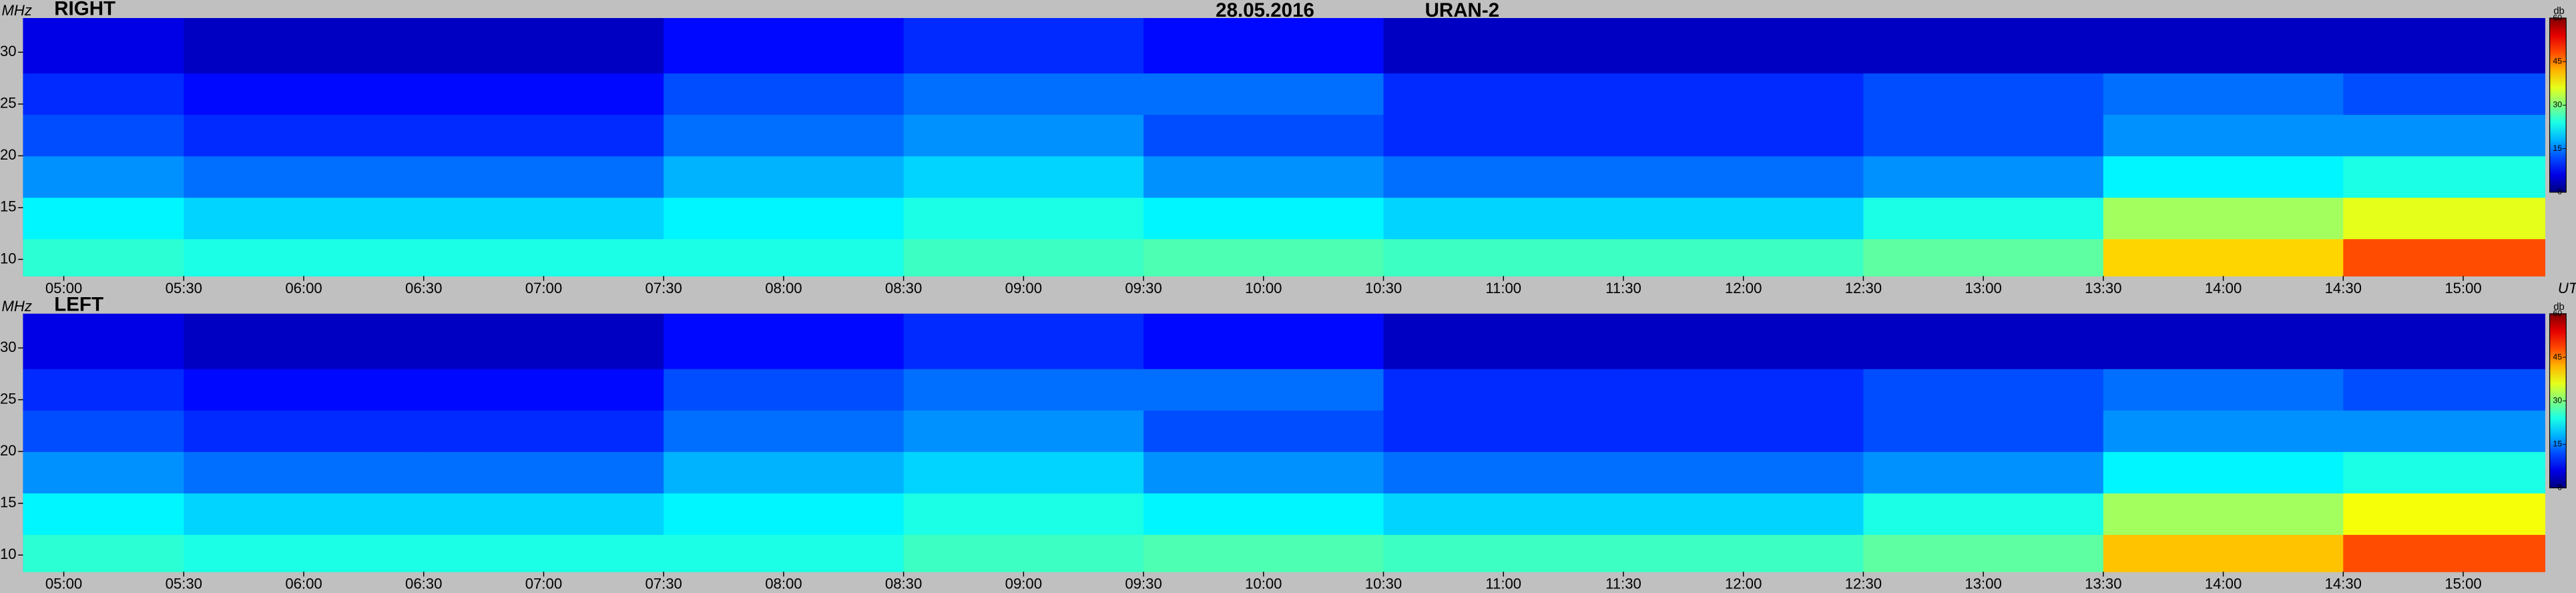 The image size is (2576, 593). I want to click on x-tick-label: 06:30, so click(423, 288).